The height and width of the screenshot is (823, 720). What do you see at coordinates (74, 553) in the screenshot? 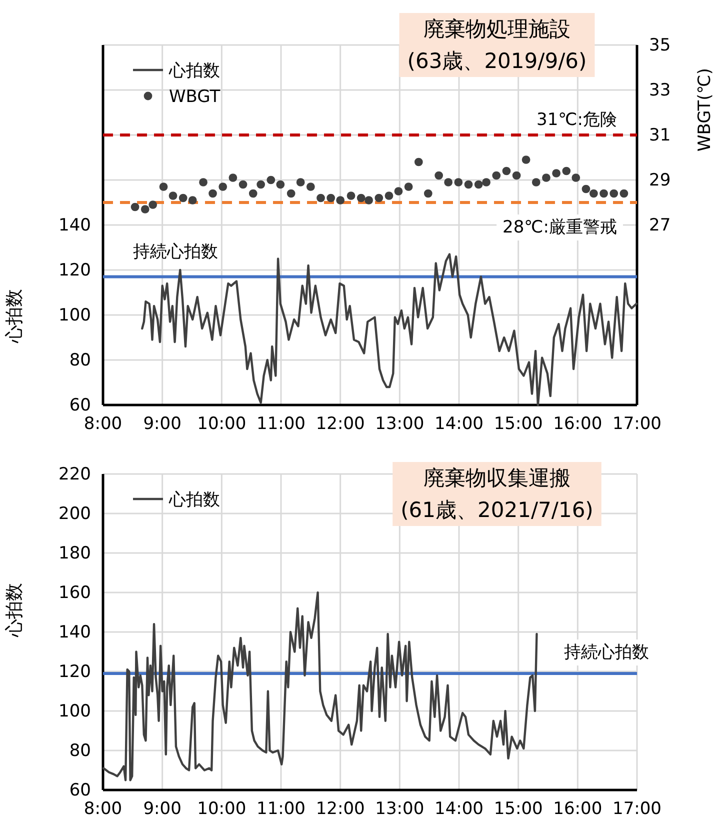
I see `y-tick-label: 180` at bounding box center [74, 553].